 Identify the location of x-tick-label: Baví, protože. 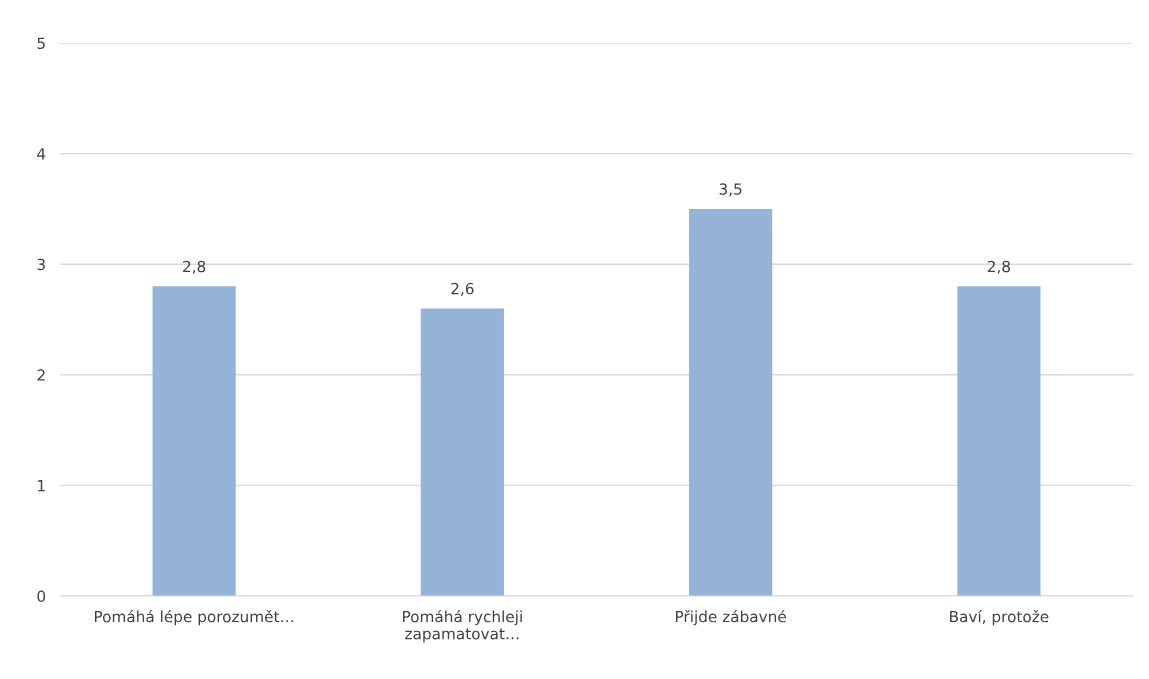
(999, 617).